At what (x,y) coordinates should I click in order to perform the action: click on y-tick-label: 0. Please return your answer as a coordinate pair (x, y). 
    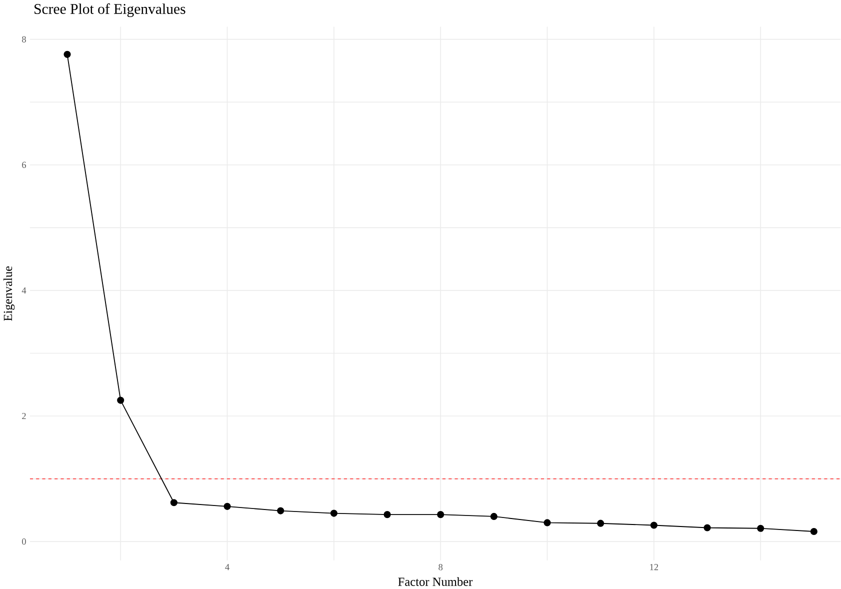
    Looking at the image, I should click on (24, 541).